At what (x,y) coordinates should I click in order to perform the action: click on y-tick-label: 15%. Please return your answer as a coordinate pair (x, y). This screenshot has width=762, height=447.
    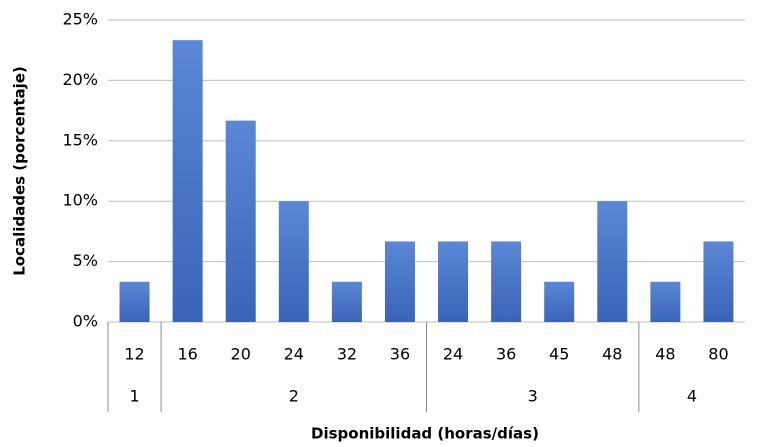
    Looking at the image, I should click on (80, 139).